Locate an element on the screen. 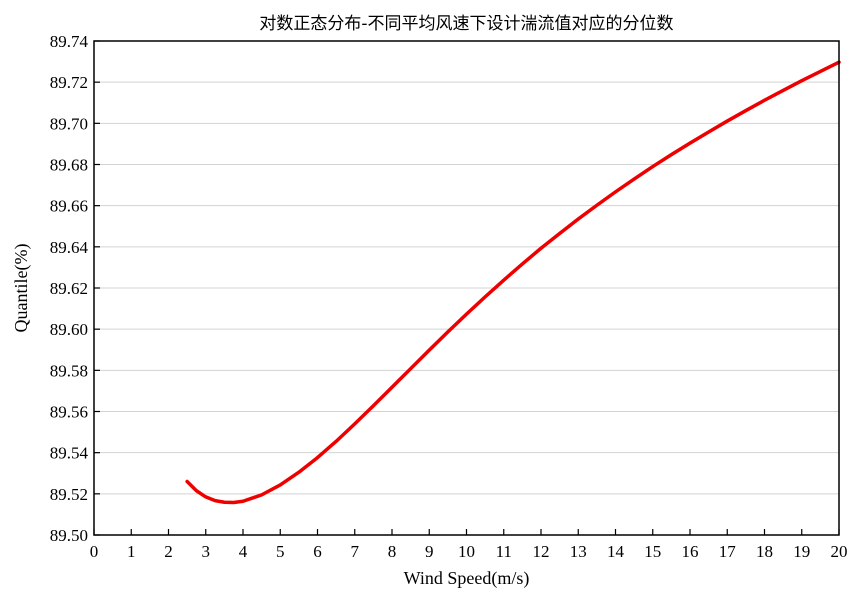 This screenshot has height=608, width=865. x-tick-label: 5 is located at coordinates (280, 551).